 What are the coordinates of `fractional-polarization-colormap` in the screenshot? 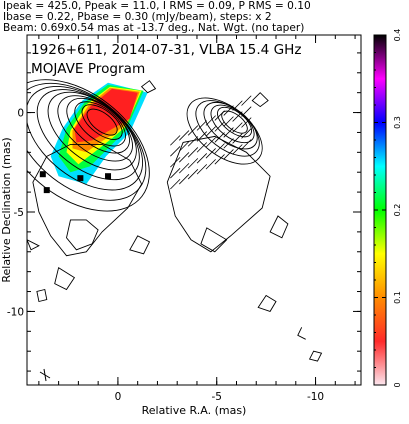 It's located at (93, 138).